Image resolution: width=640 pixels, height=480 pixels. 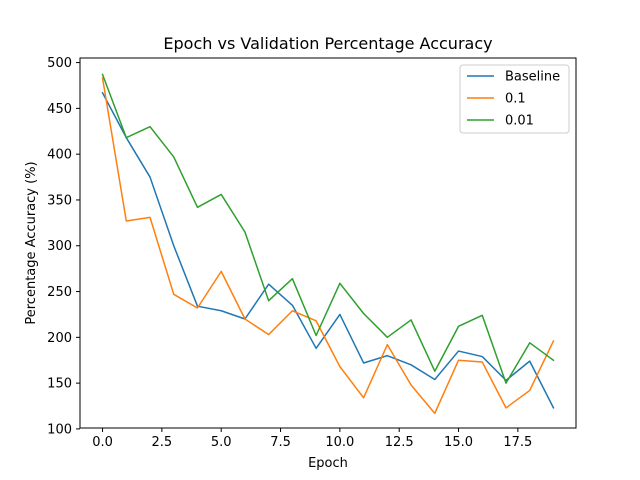 I want to click on x-tick-label: 5.0, so click(x=221, y=442).